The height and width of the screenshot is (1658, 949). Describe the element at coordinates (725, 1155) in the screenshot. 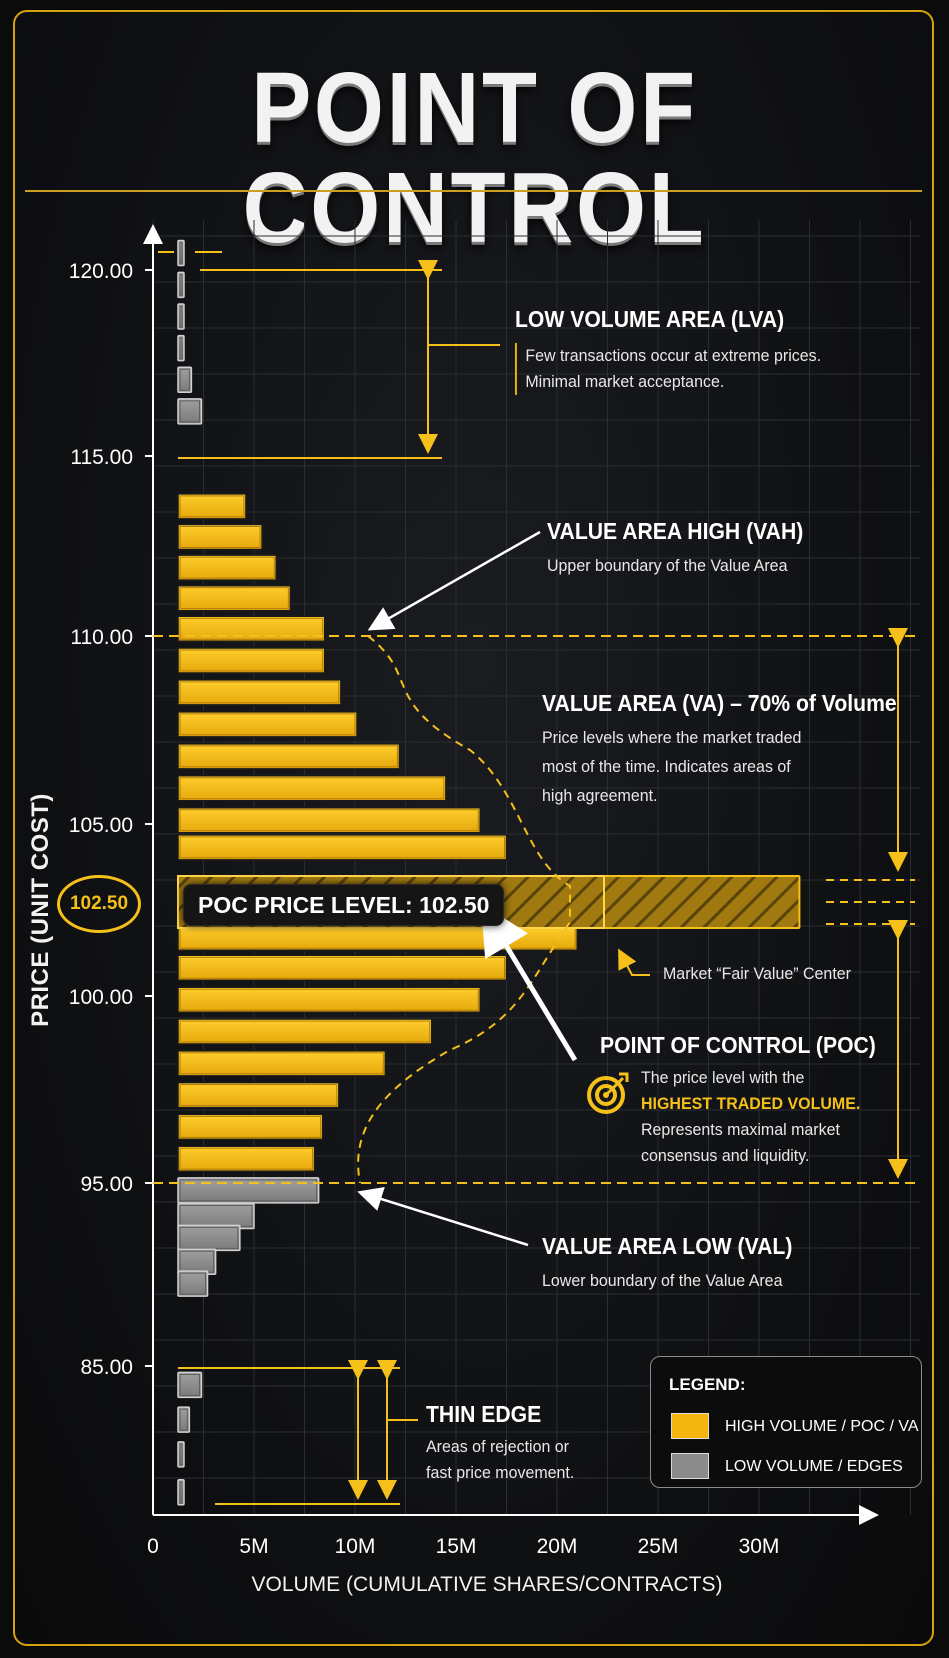

I see `poc-line-4: consensus and liquidity.` at that location.